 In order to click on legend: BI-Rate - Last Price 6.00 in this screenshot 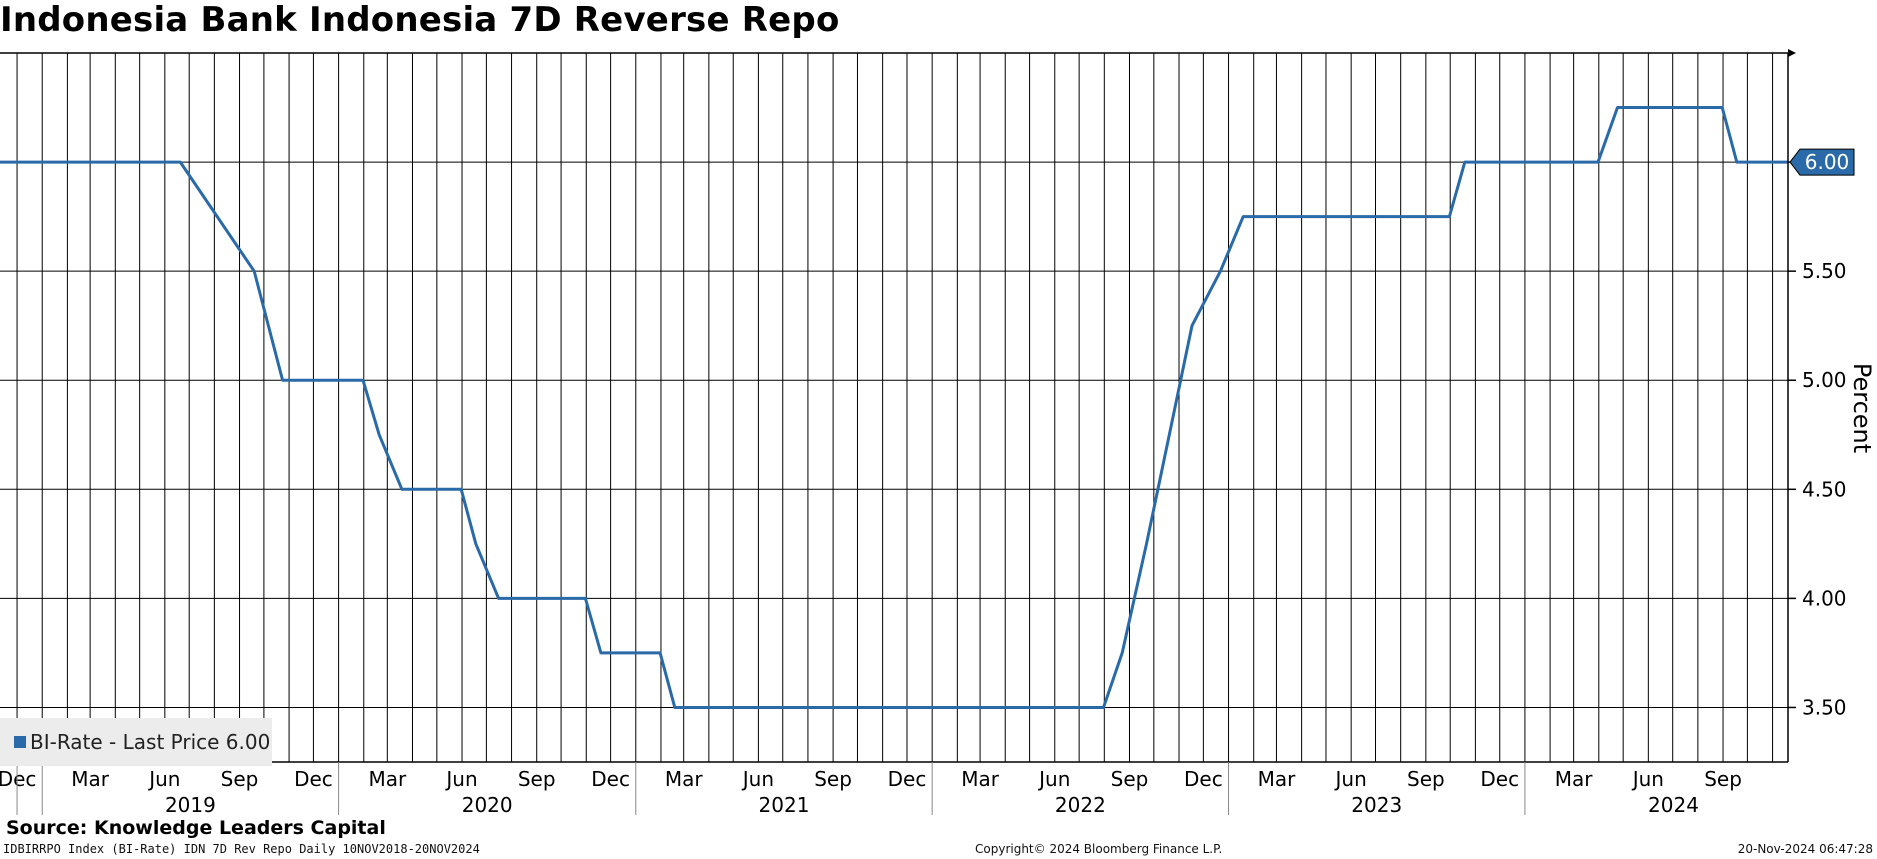, I will do `click(136, 742)`.